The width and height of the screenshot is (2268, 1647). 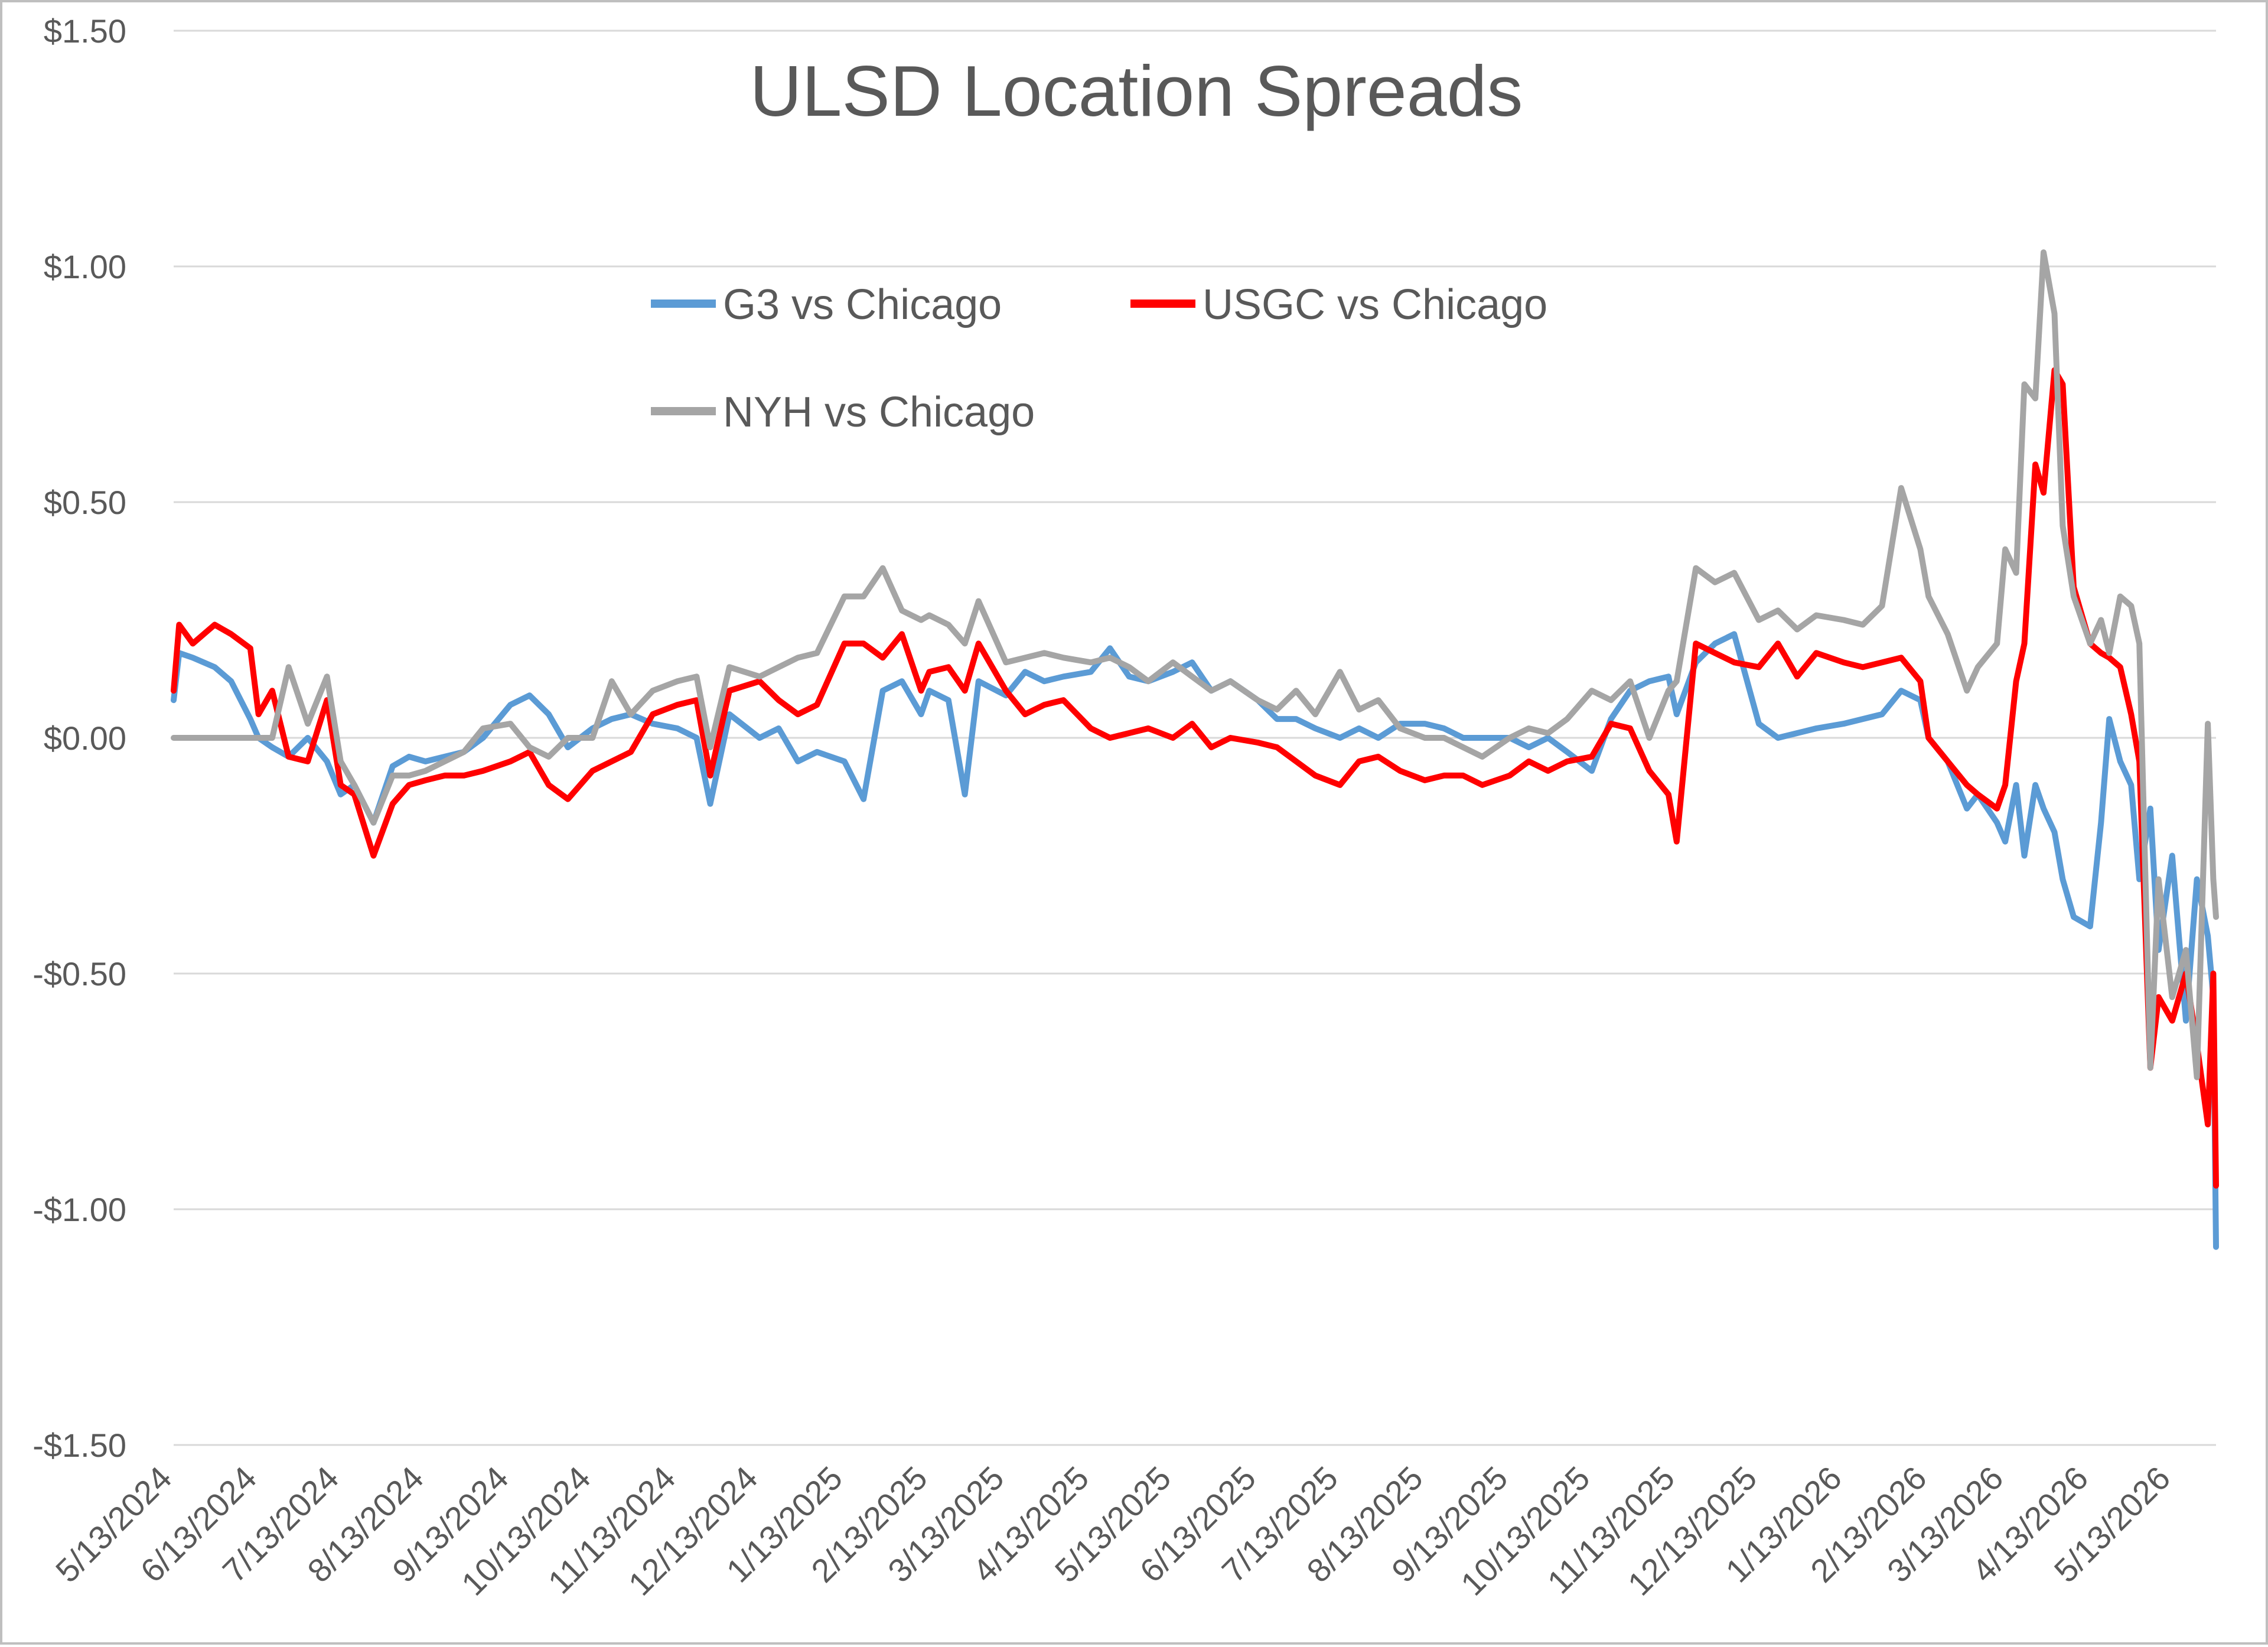 What do you see at coordinates (879, 412) in the screenshot?
I see `legend-label: NYH vs Chicago` at bounding box center [879, 412].